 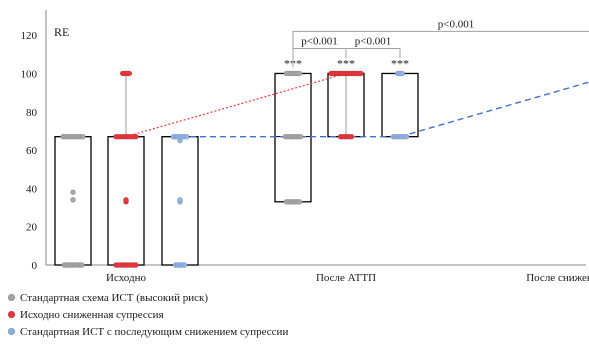 I want to click on legend-item-standard: Стандартная схема ИСТ (высокий риск), so click(x=288, y=297).